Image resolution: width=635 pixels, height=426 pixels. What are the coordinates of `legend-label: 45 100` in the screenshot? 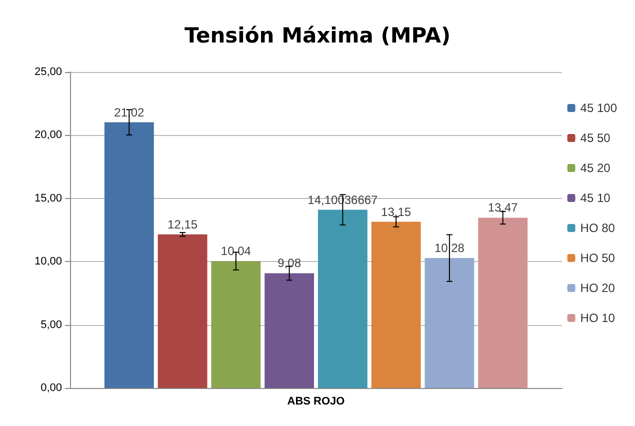 It's located at (599, 108).